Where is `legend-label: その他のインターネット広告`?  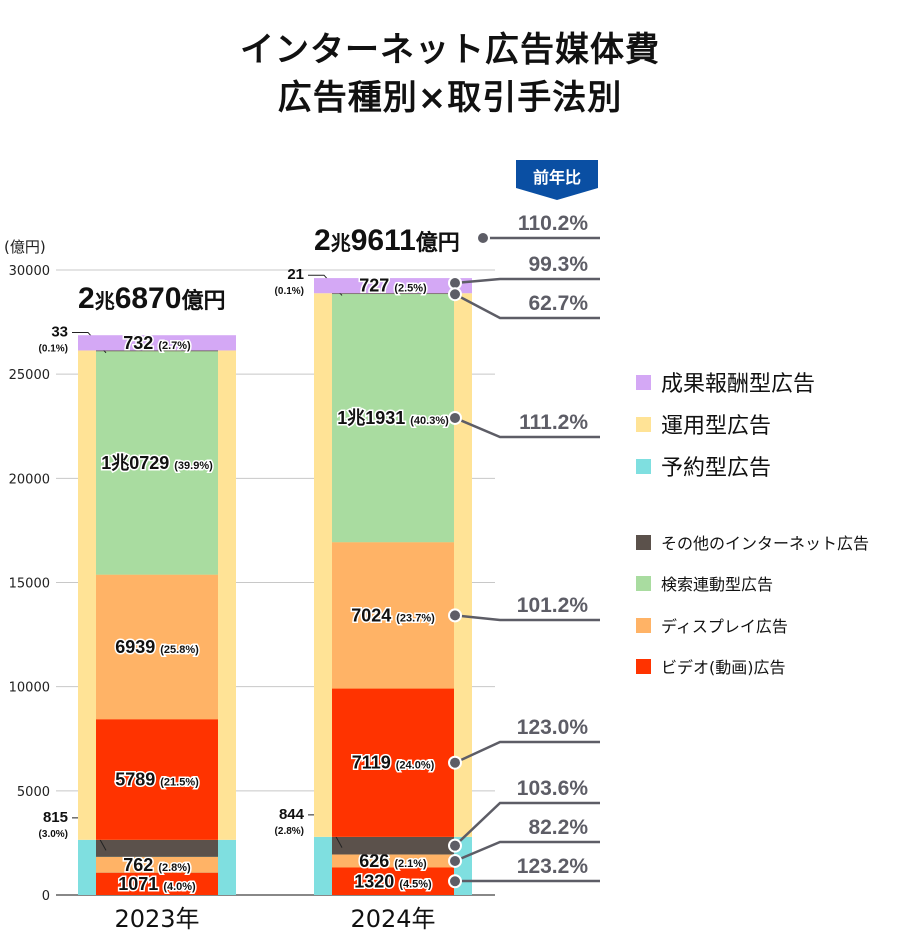
legend-label: その他のインターネット広告 is located at coordinates (765, 543).